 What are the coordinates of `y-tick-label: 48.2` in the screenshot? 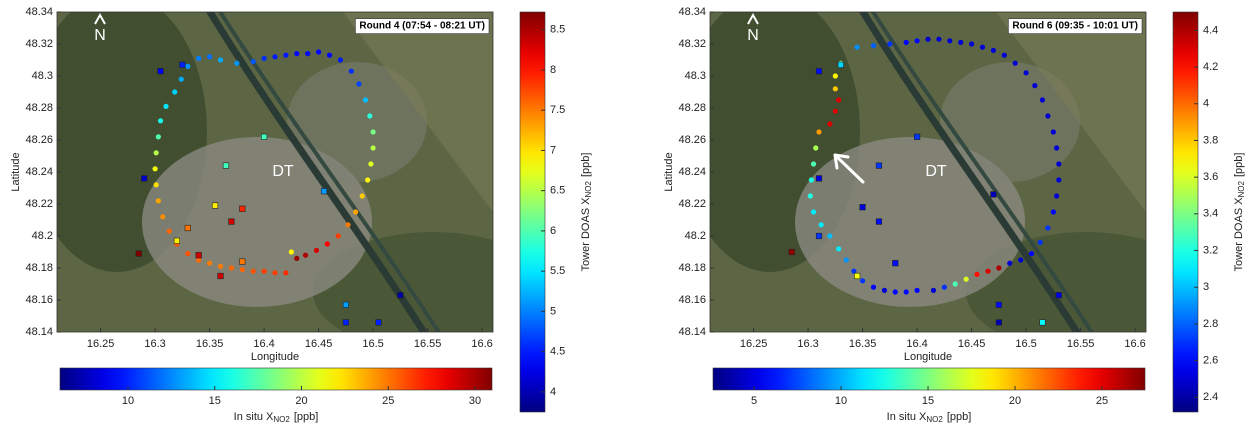 It's located at (695, 236).